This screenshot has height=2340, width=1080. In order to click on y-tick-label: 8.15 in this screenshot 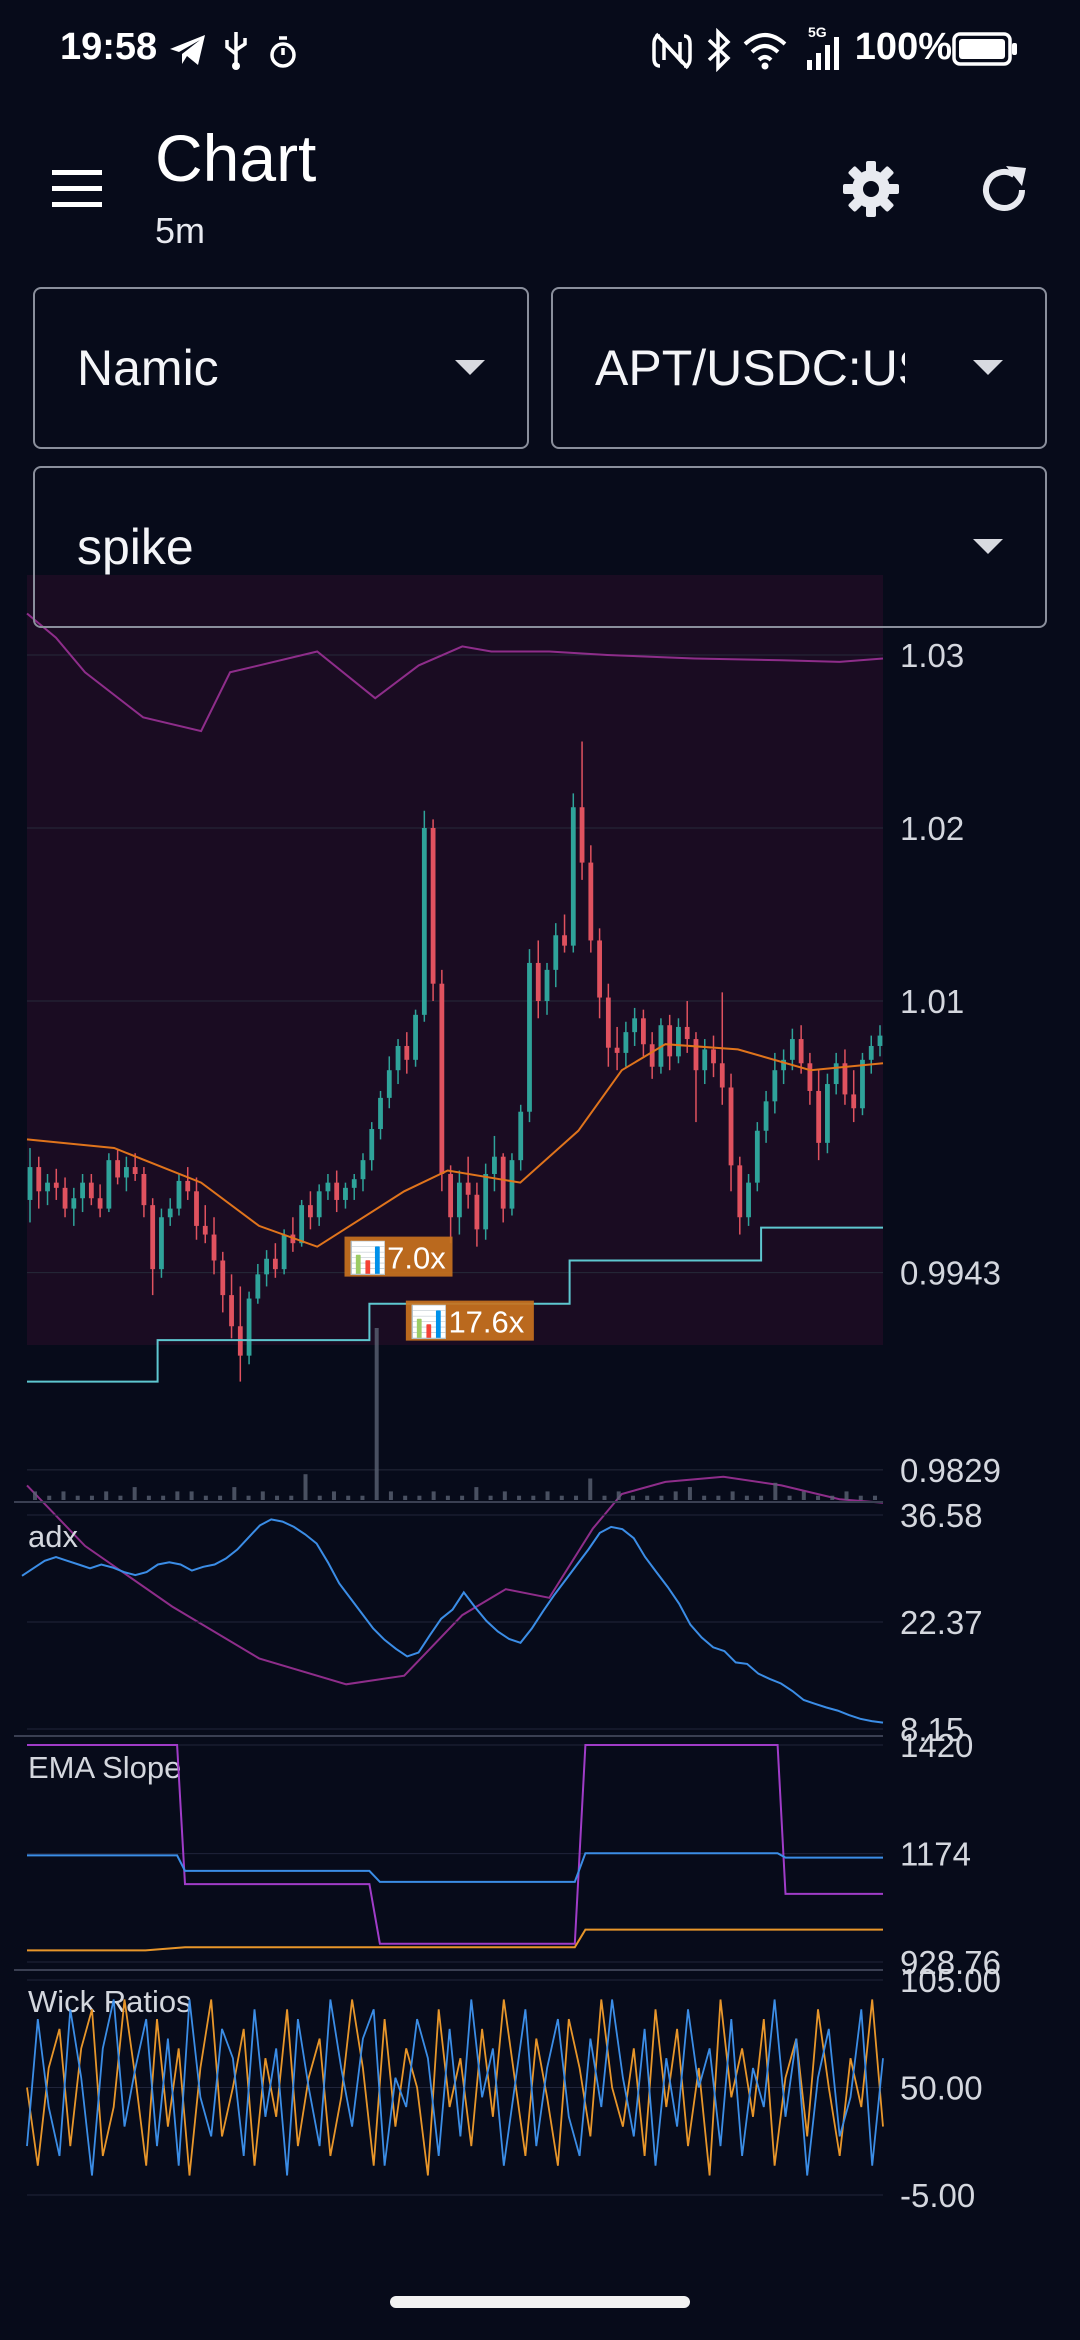, I will do `click(932, 1729)`.